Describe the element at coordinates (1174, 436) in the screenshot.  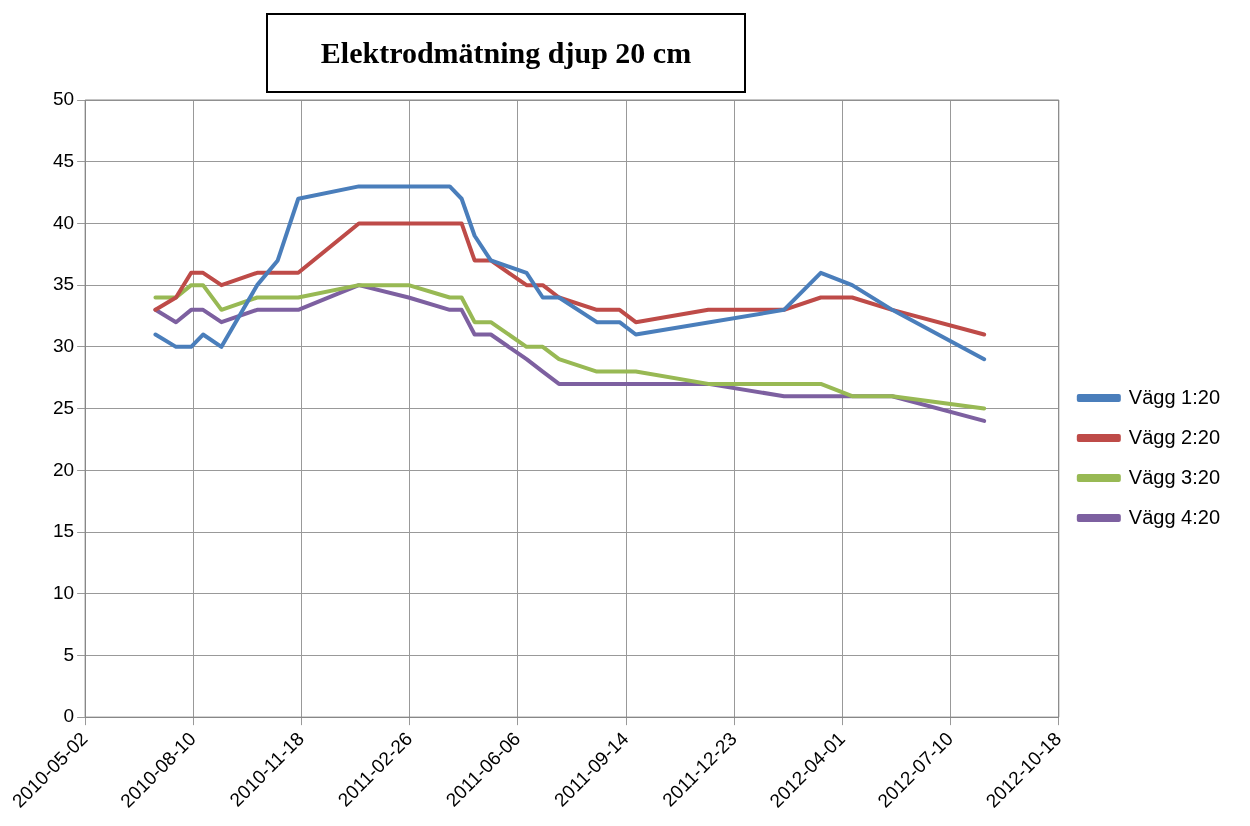
I see `legend-label: Vägg 2:20` at that location.